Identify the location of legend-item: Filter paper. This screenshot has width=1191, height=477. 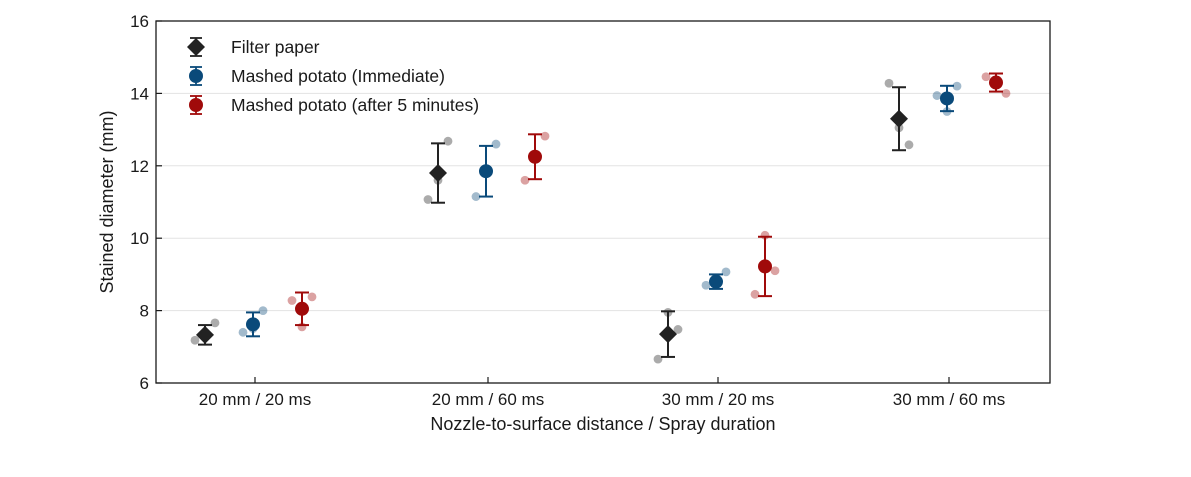
(253, 47).